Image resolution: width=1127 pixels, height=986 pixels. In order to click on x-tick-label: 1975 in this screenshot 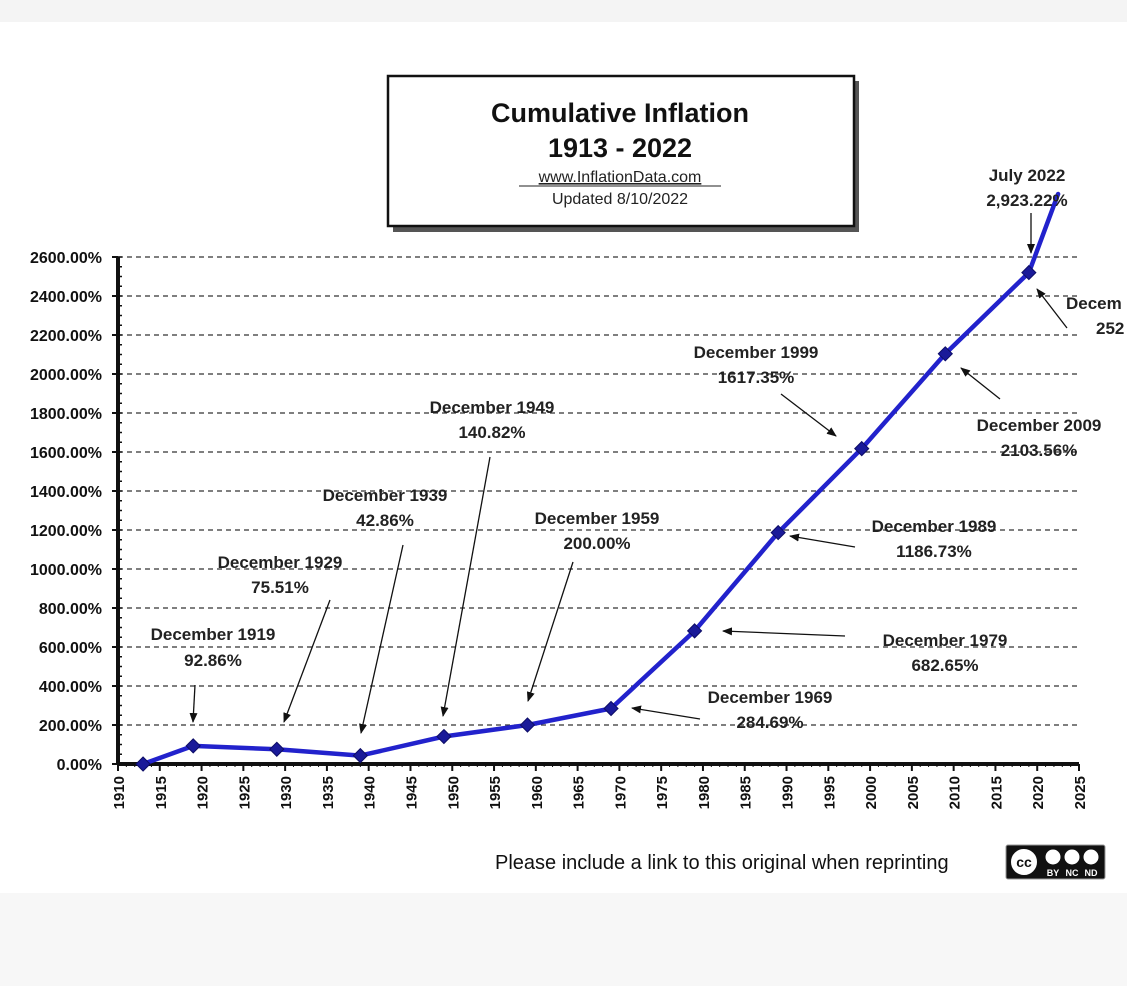, I will do `click(662, 792)`.